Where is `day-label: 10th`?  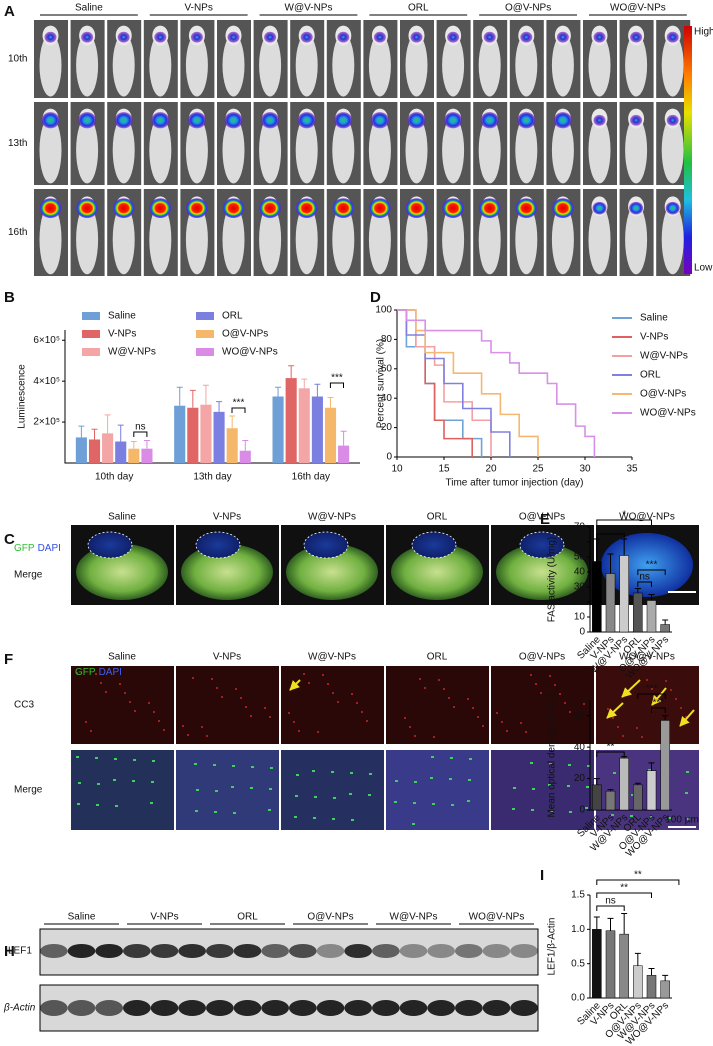
day-label: 10th is located at coordinates (17, 59).